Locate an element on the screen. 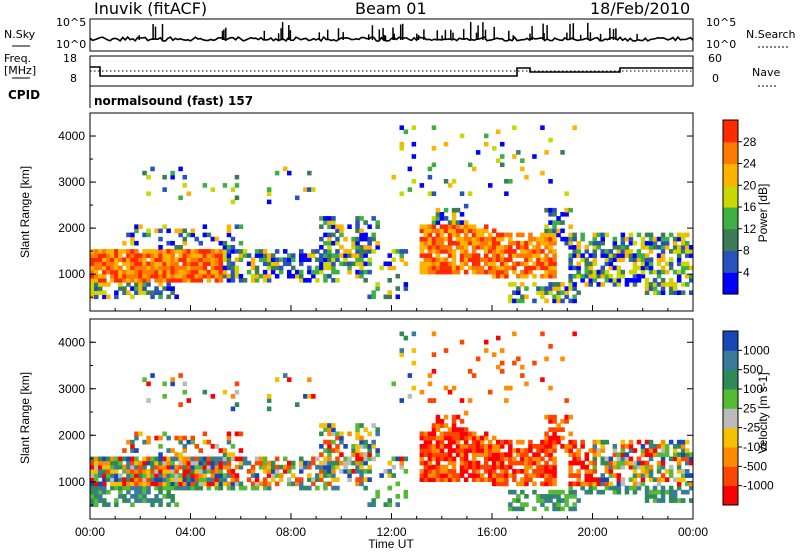  colorbar-segment is located at coordinates (730, 153).